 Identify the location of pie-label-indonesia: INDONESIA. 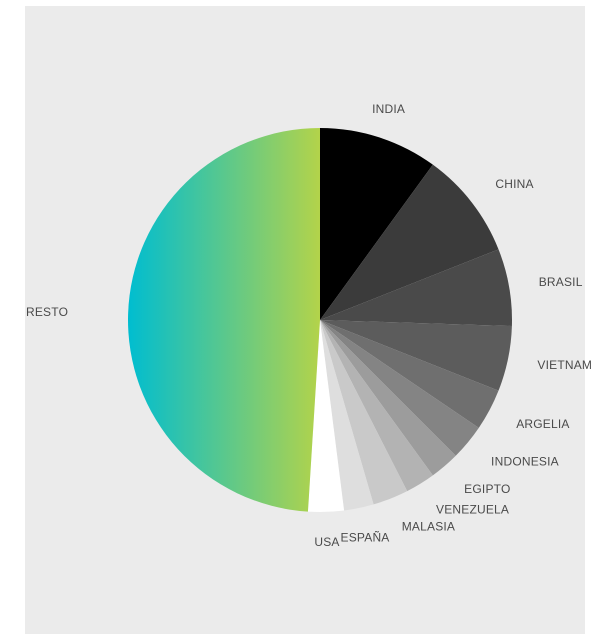
(525, 462).